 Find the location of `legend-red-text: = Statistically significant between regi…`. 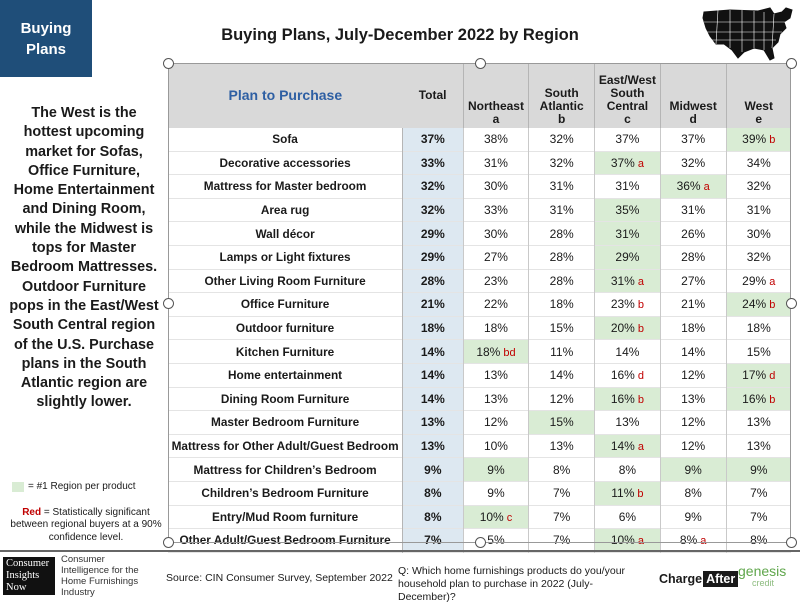

legend-red-text: = Statistically significant between regi… is located at coordinates (86, 524).